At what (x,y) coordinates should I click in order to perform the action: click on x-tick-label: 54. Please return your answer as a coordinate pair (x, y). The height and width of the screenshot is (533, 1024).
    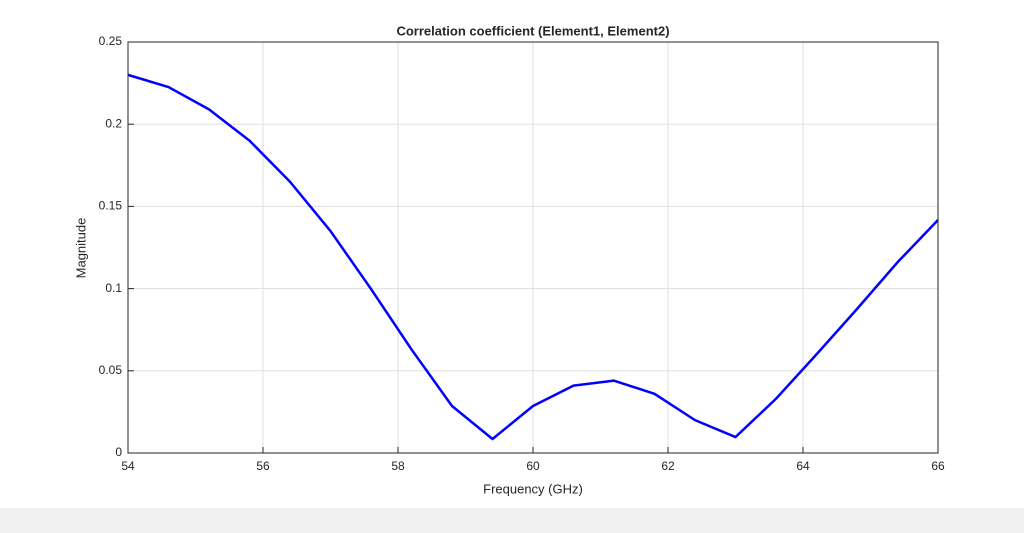
    Looking at the image, I should click on (128, 466).